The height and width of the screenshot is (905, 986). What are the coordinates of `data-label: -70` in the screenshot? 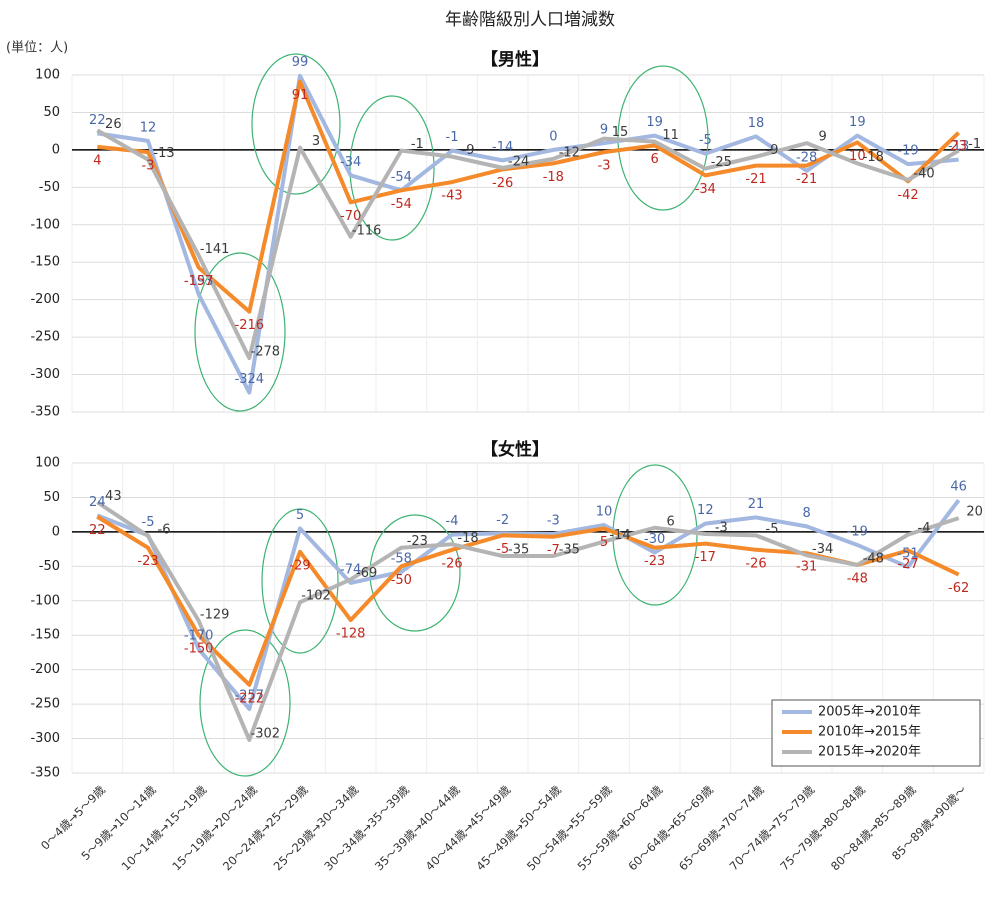 It's located at (350, 216).